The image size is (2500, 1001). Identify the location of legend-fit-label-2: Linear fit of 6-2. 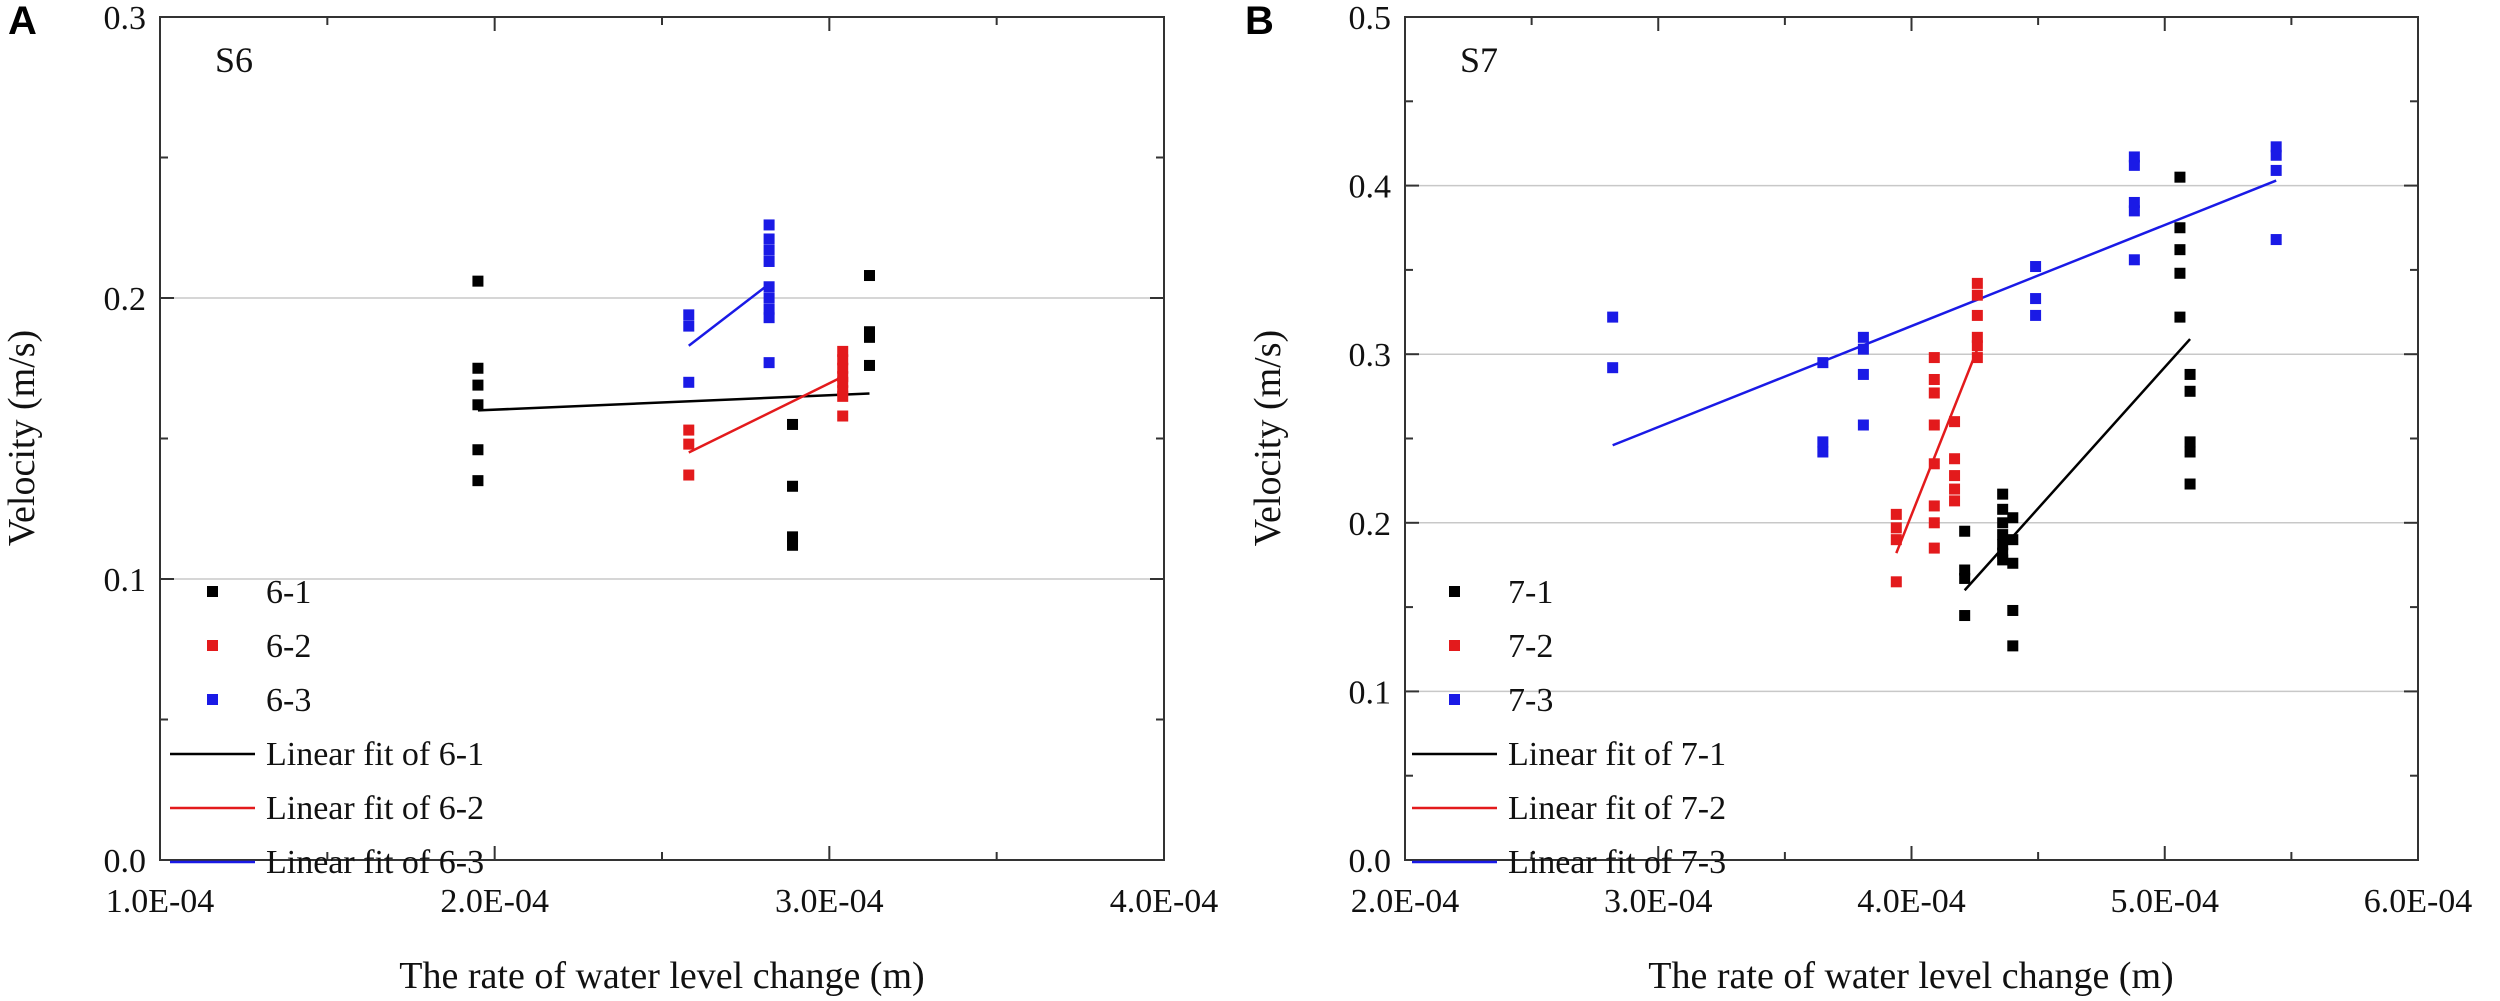
(375, 808).